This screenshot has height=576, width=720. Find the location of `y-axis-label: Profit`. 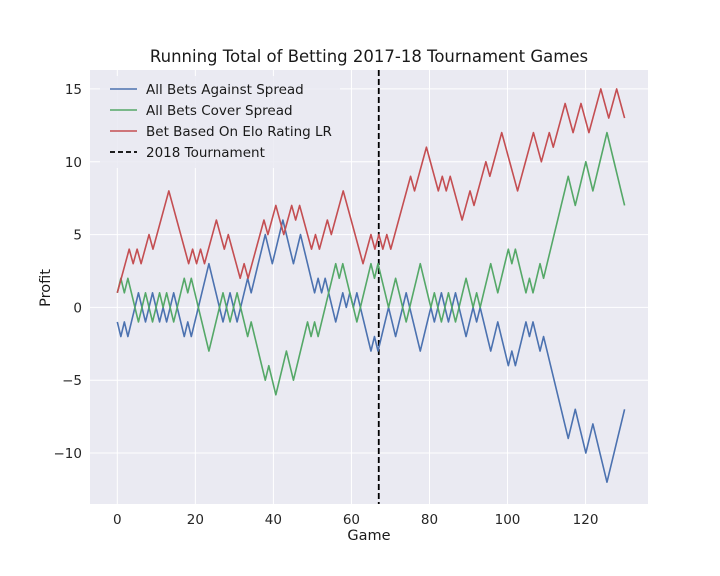

y-axis-label: Profit is located at coordinates (46, 288).